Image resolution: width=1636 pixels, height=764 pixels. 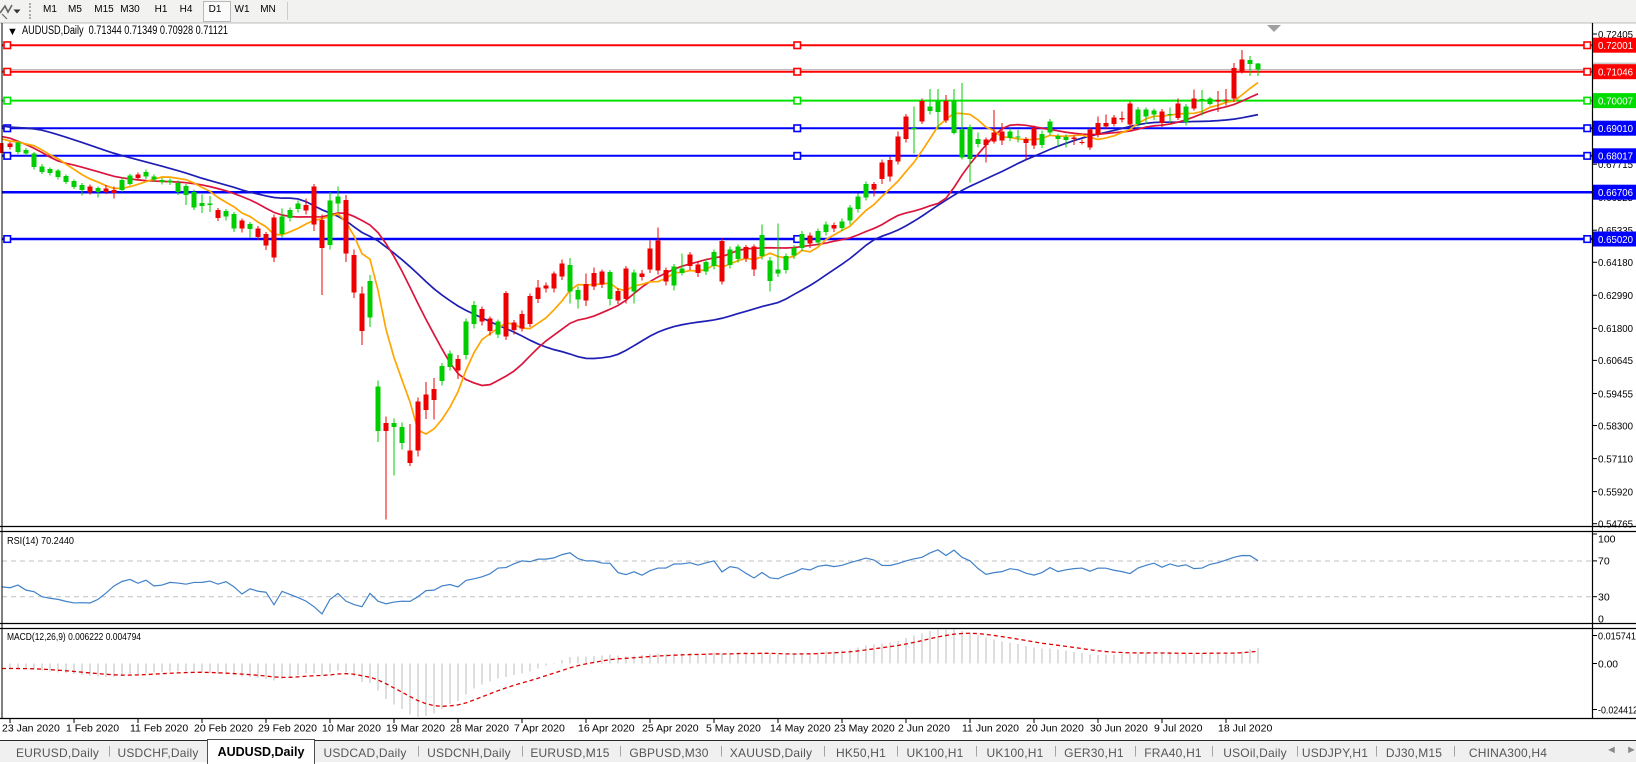 What do you see at coordinates (1119, 729) in the screenshot?
I see `svg-text: 30 Jun 2020` at bounding box center [1119, 729].